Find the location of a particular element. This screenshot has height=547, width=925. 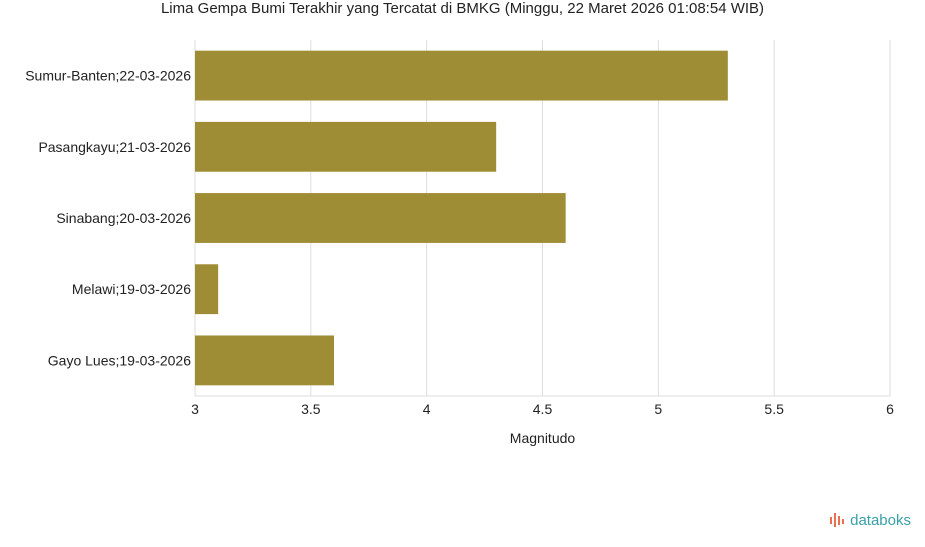

x-tick-label: 4 is located at coordinates (427, 409).